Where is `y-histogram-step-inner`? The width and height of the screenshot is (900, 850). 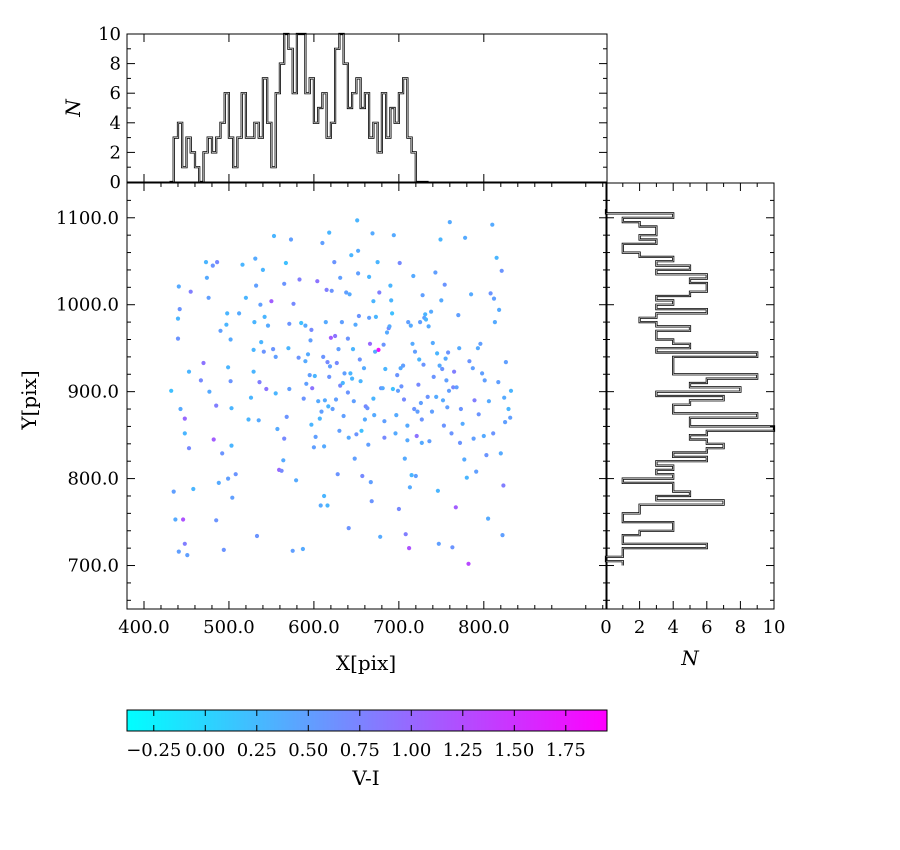 y-histogram-step-inner is located at coordinates (690, 387).